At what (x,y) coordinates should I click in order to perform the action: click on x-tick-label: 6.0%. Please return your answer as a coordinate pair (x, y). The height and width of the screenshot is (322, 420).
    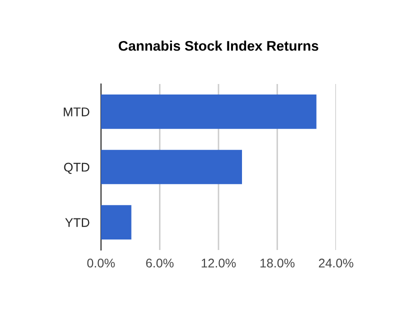
    Looking at the image, I should click on (160, 263).